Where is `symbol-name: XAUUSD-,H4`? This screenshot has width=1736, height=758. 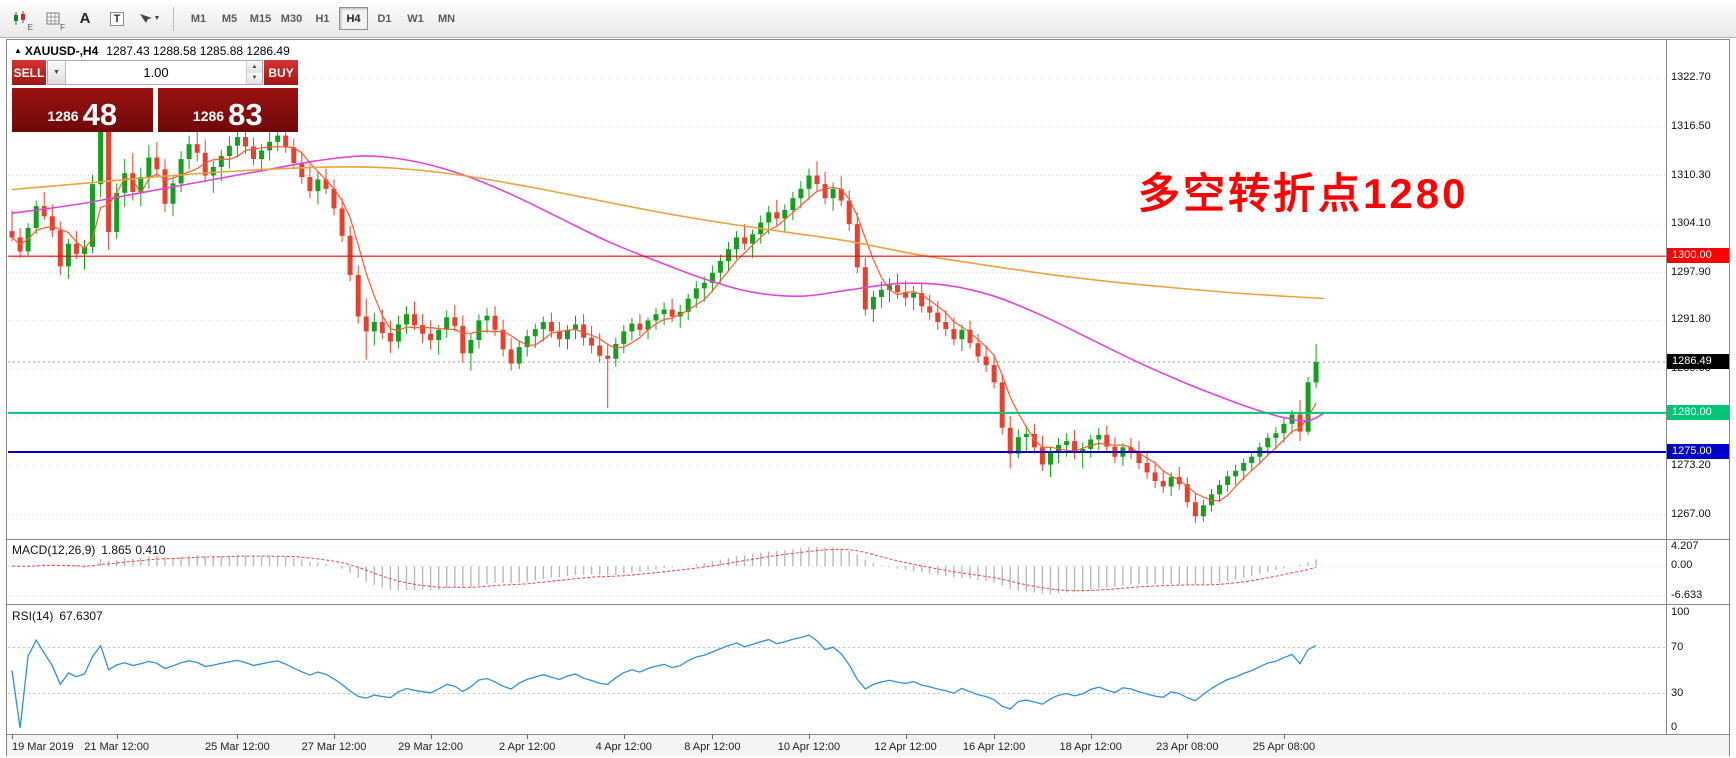 symbol-name: XAUUSD-,H4 is located at coordinates (61, 51).